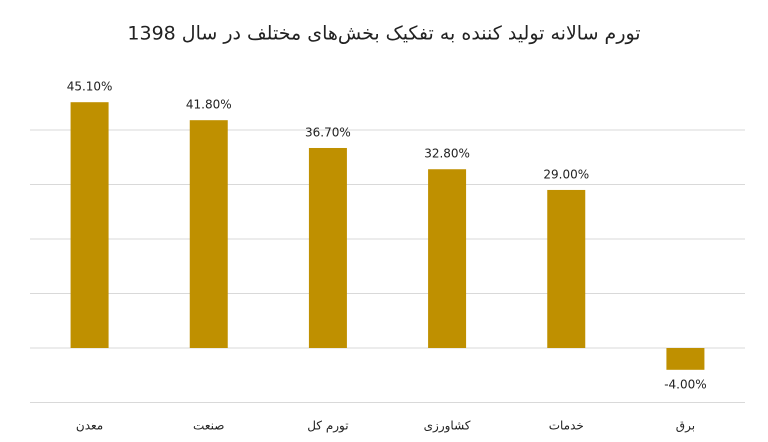 This screenshot has width=768, height=442. I want to click on value-label: -4.00%, so click(685, 384).